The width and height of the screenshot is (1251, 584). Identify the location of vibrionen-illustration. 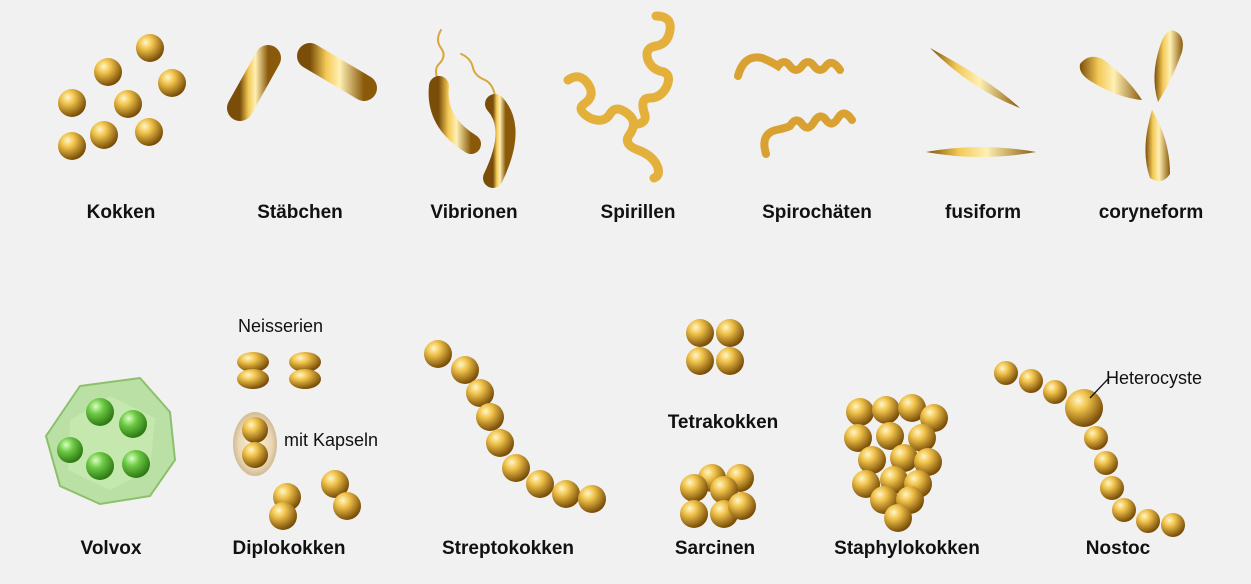
(472, 108).